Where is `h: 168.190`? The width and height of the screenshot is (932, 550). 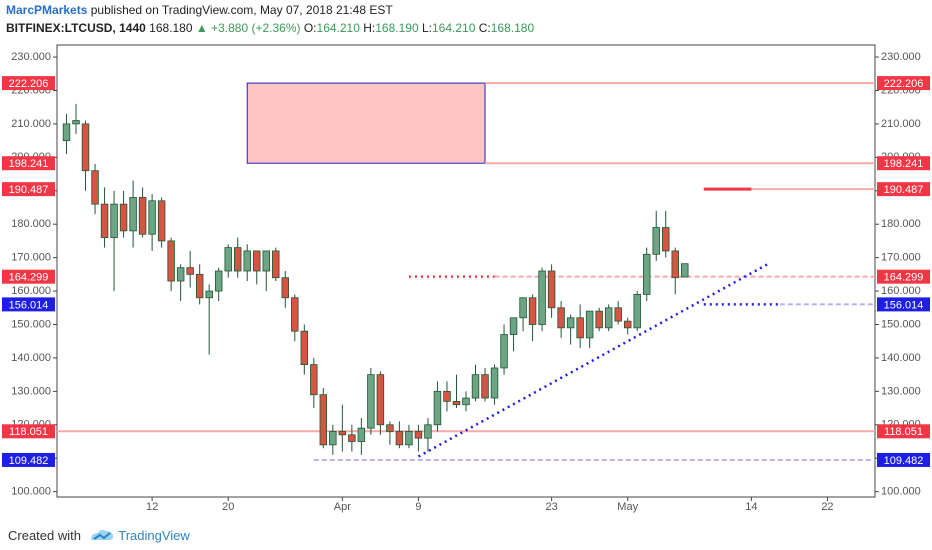 h: 168.190 is located at coordinates (397, 28).